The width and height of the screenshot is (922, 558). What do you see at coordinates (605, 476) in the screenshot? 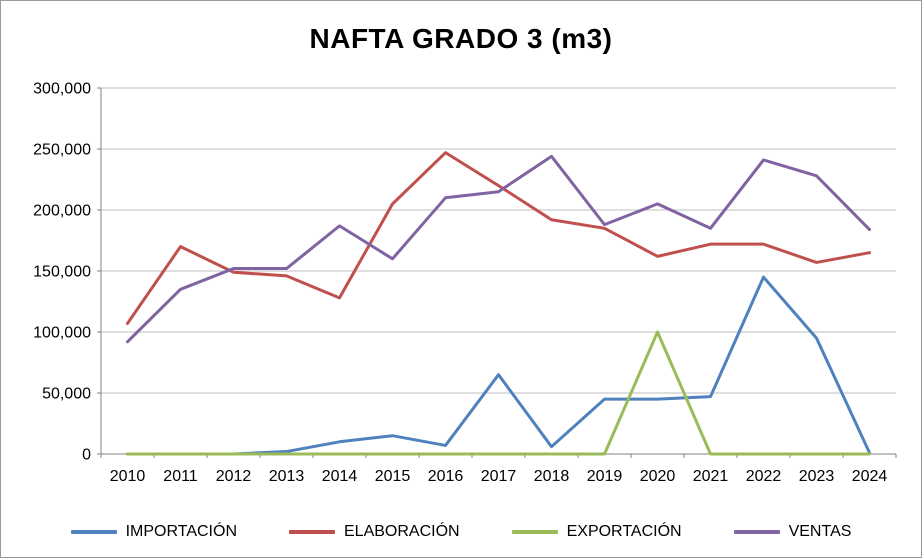
I see `x-axis-label: 2019` at bounding box center [605, 476].